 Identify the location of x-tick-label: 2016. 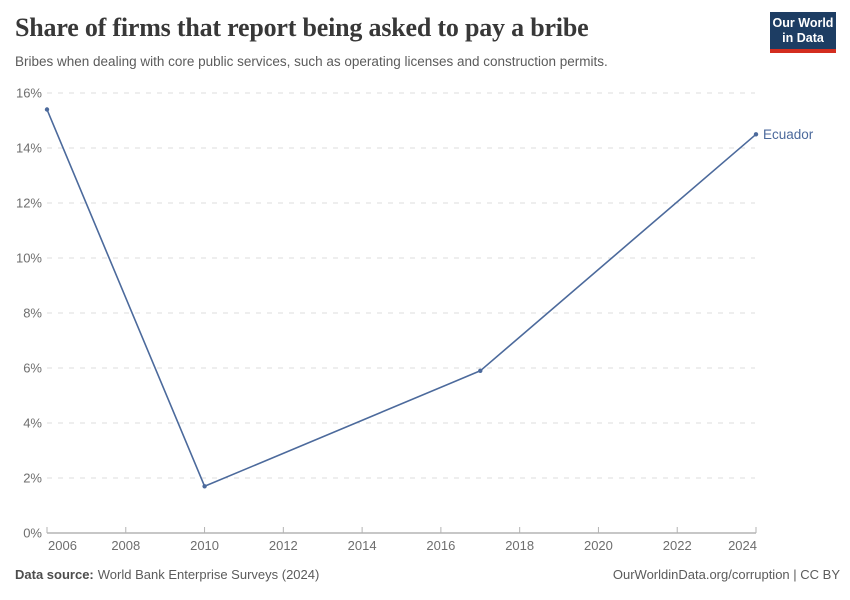
(440, 545).